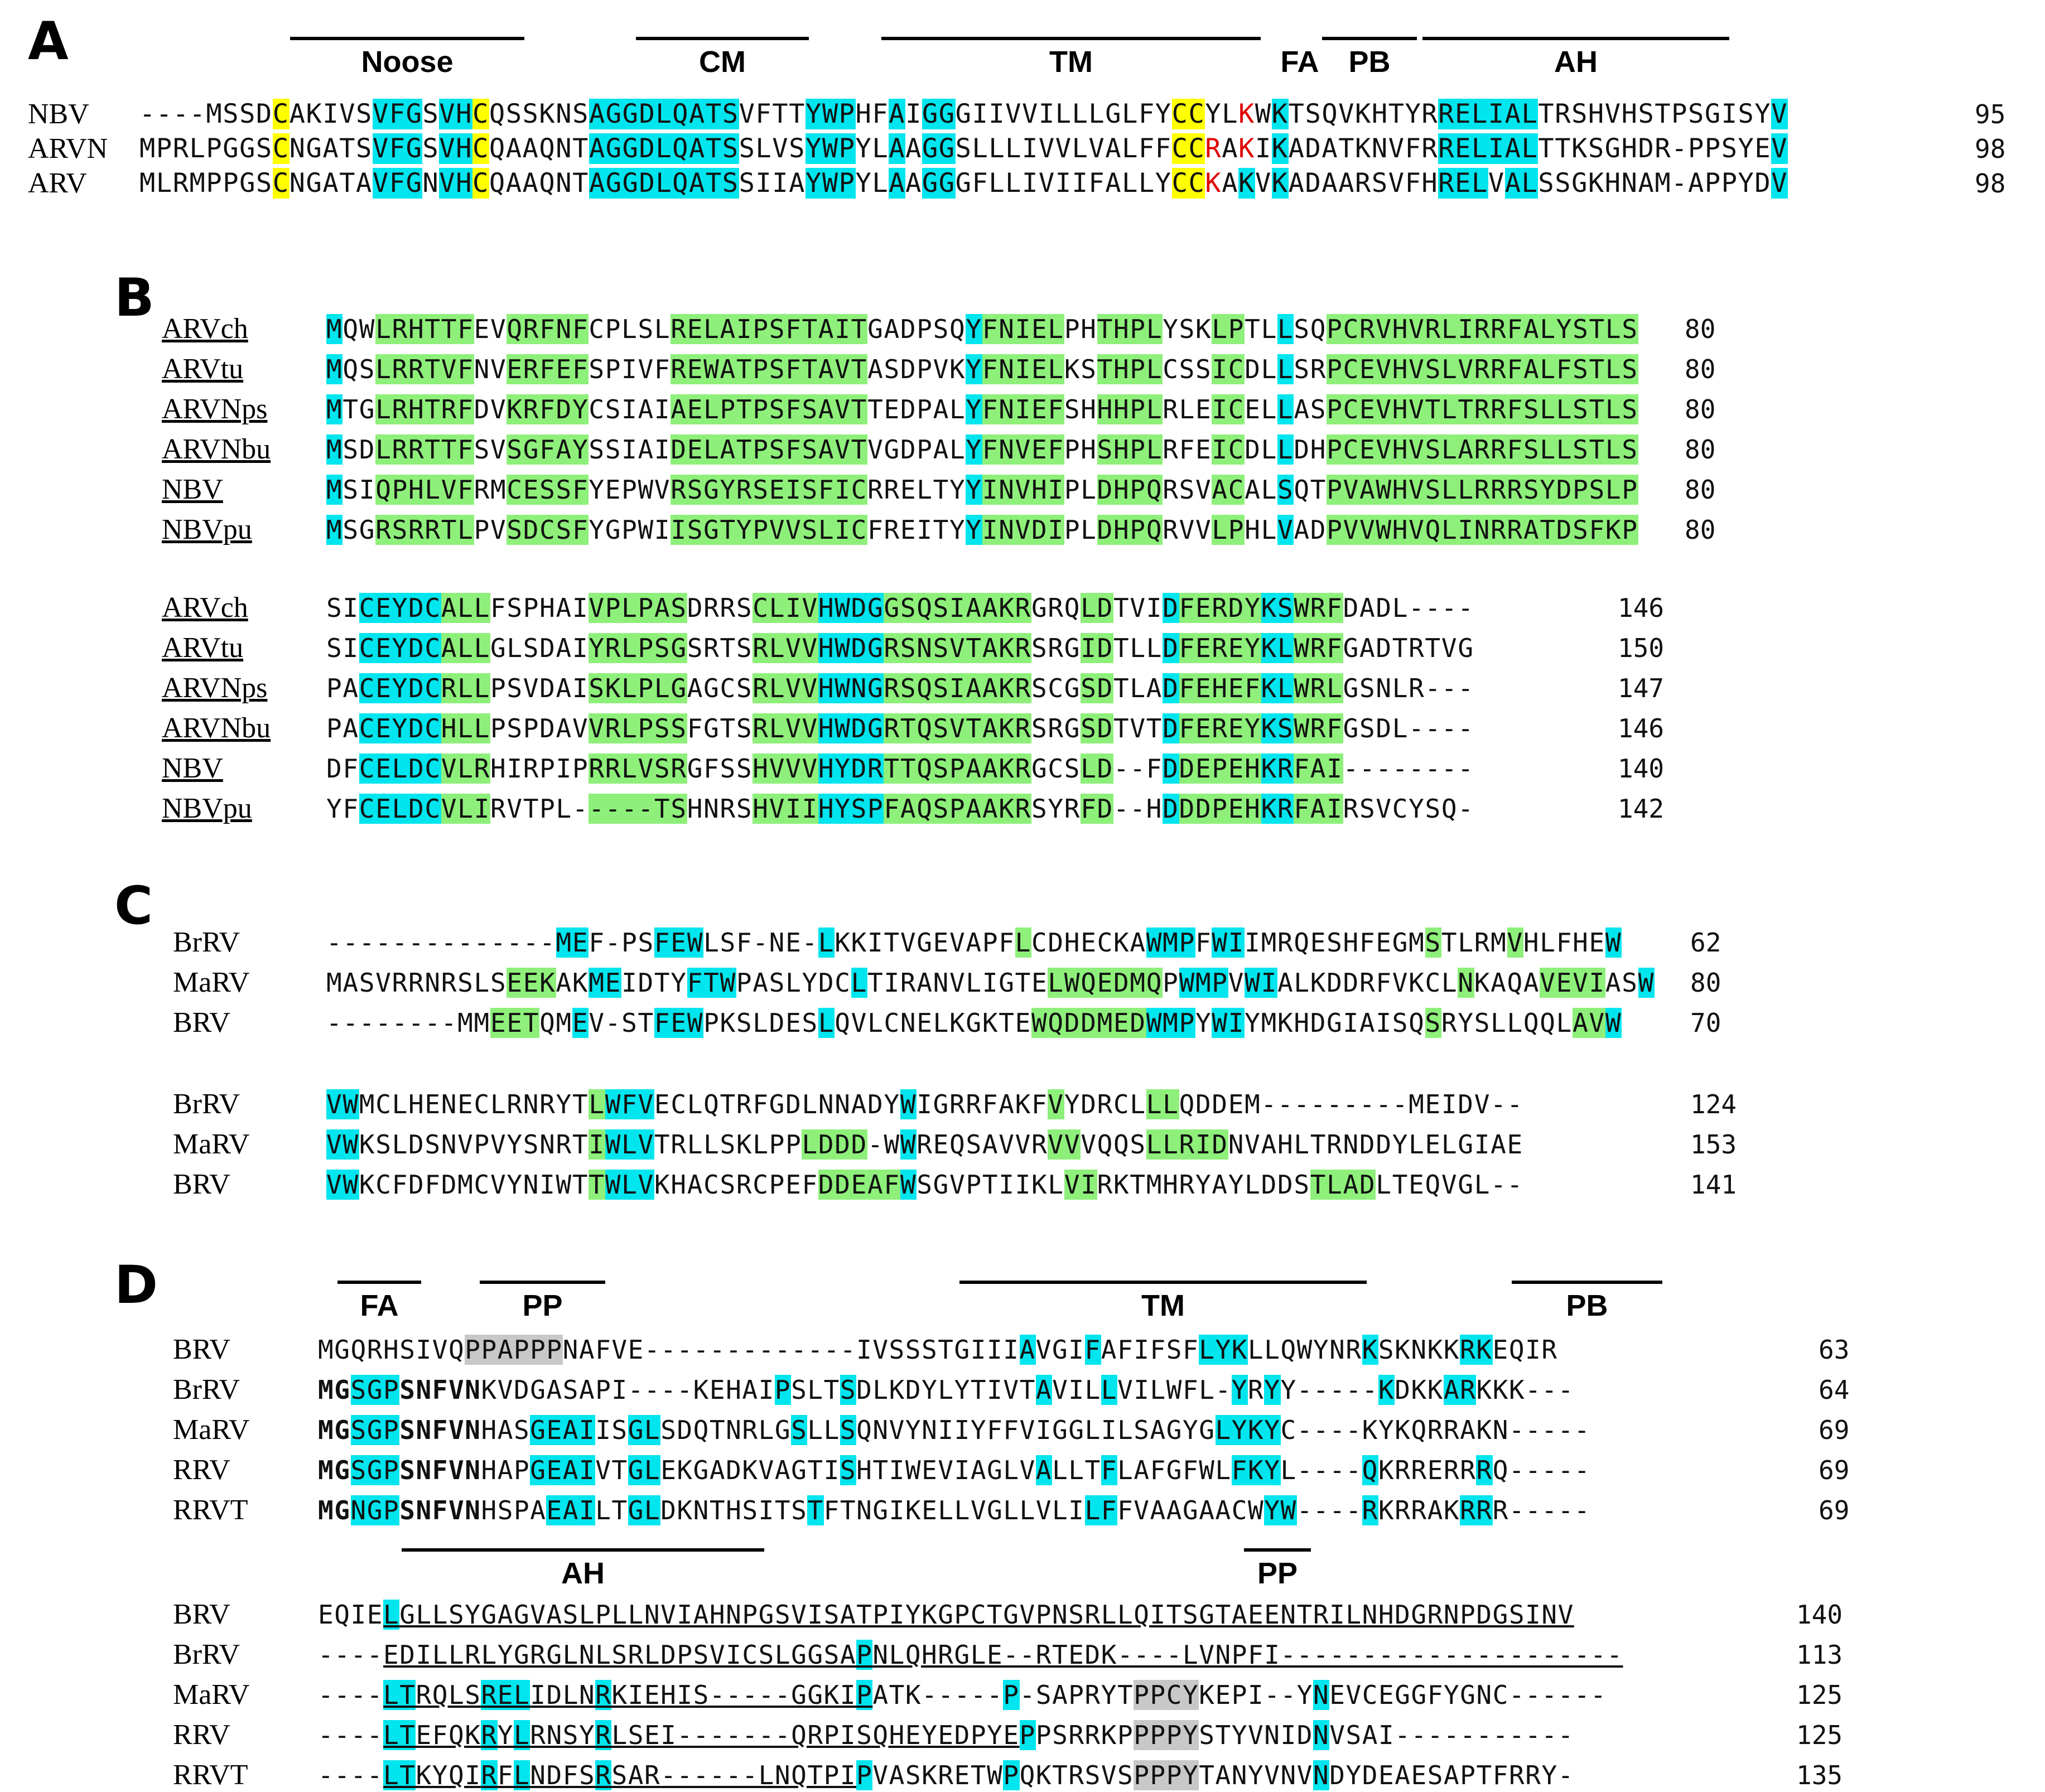 This screenshot has width=2045, height=1792. Describe the element at coordinates (679, 943) in the screenshot. I see `residue-segment: FEW` at that location.